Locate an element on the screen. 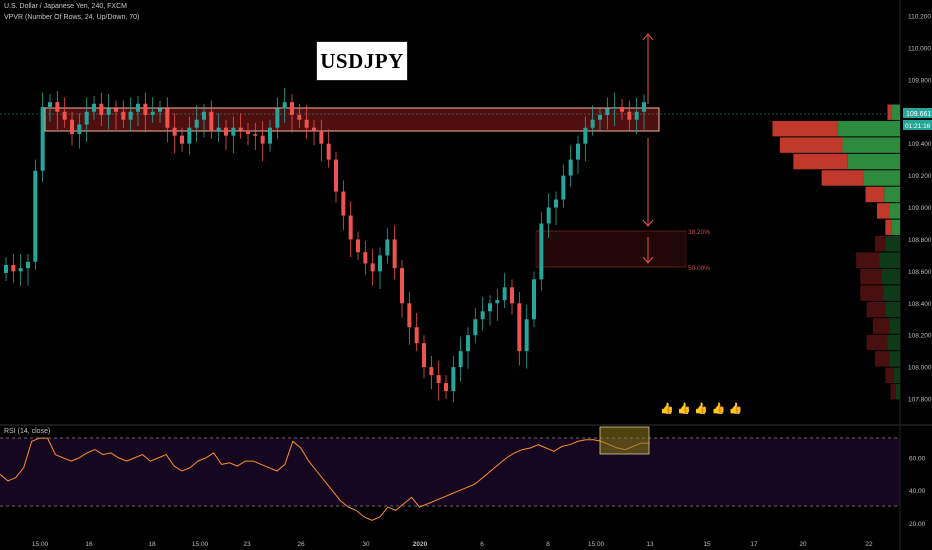  rsi-highlight-box is located at coordinates (624, 440).